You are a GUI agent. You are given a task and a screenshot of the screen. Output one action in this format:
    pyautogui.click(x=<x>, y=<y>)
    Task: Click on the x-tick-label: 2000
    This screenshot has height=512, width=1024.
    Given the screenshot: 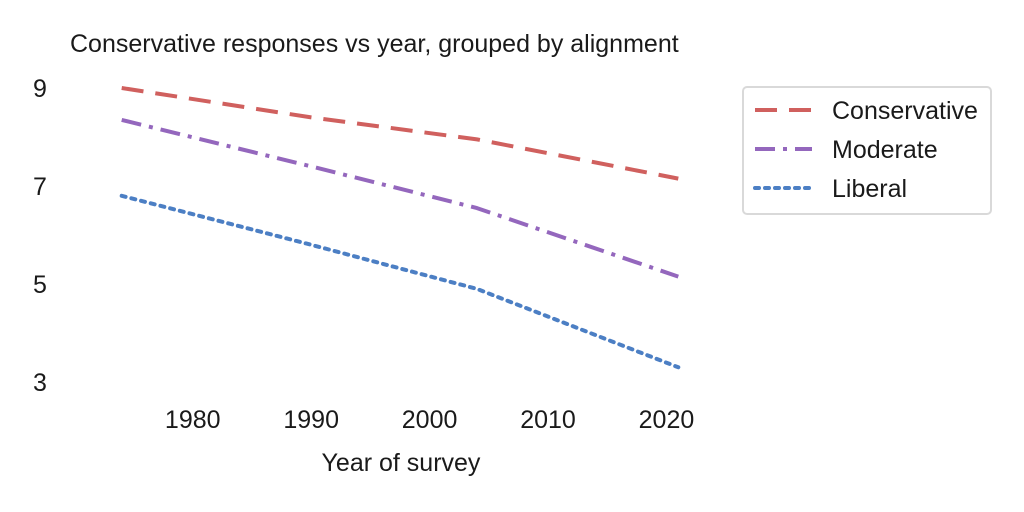 What is the action you would take?
    pyautogui.click(x=430, y=420)
    